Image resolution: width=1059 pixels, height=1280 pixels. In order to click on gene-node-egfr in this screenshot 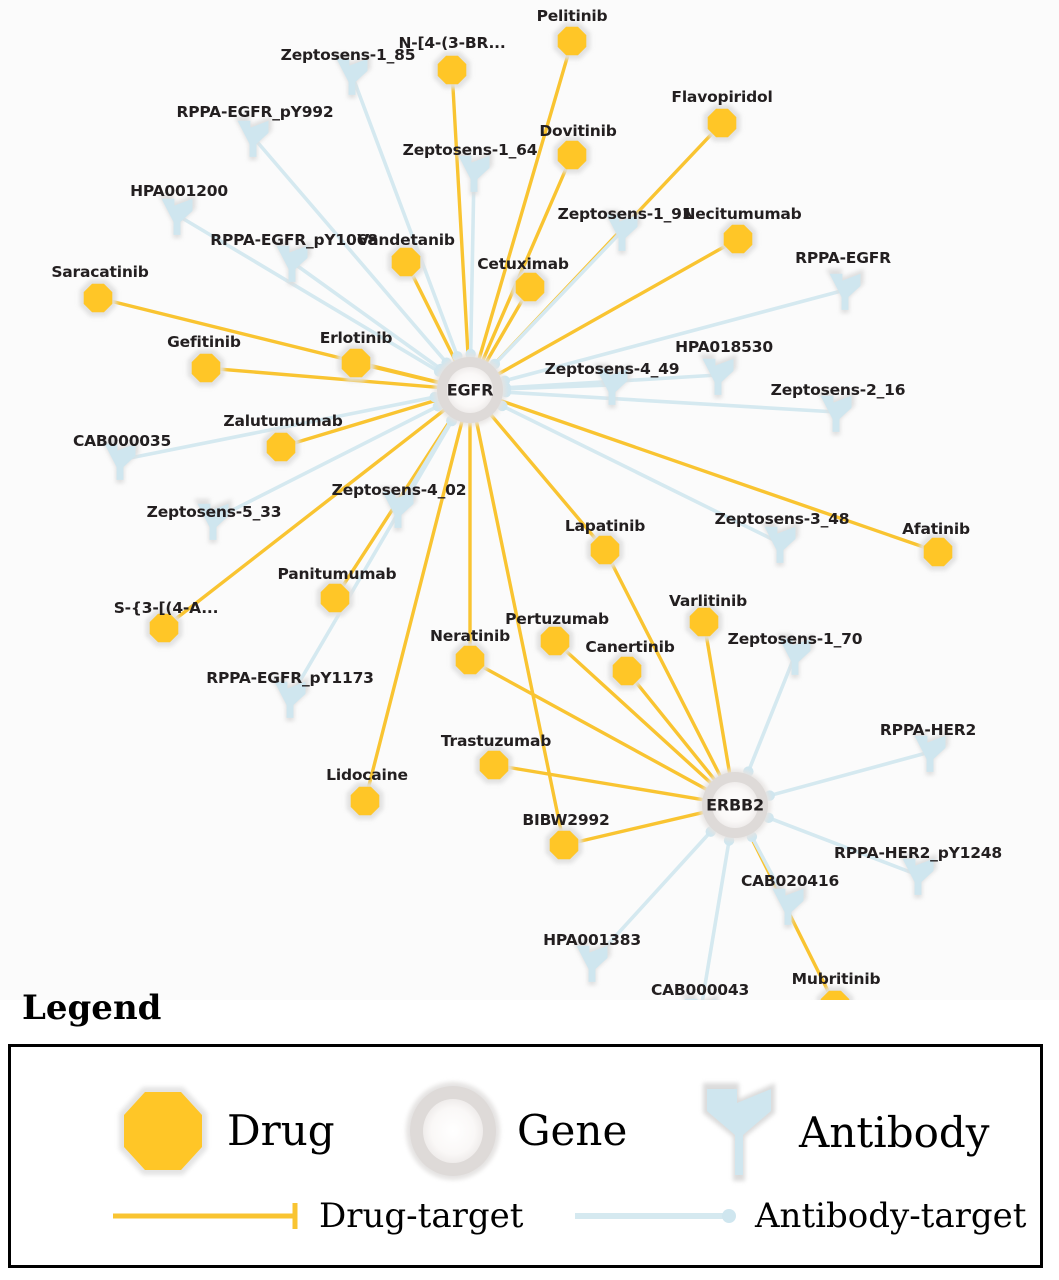, I will do `click(470, 390)`.